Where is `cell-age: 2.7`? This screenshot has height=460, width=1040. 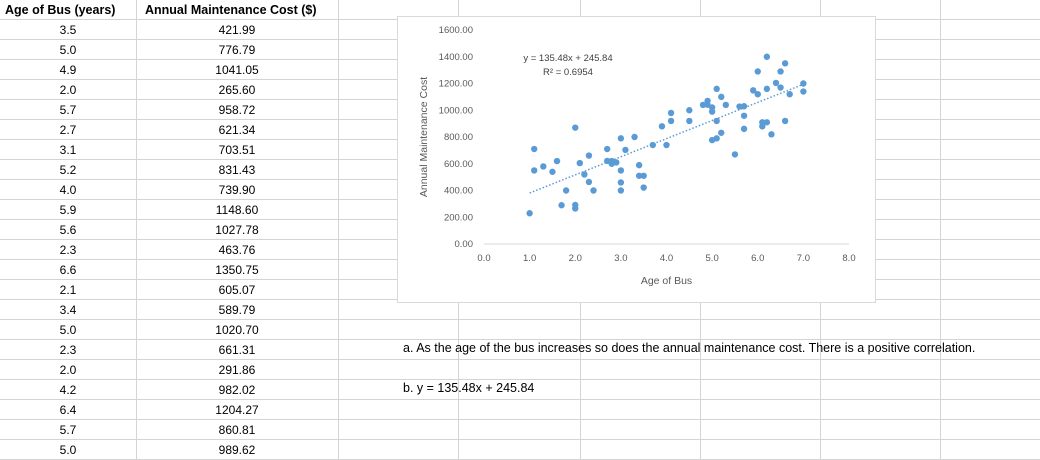 cell-age: 2.7 is located at coordinates (68, 130).